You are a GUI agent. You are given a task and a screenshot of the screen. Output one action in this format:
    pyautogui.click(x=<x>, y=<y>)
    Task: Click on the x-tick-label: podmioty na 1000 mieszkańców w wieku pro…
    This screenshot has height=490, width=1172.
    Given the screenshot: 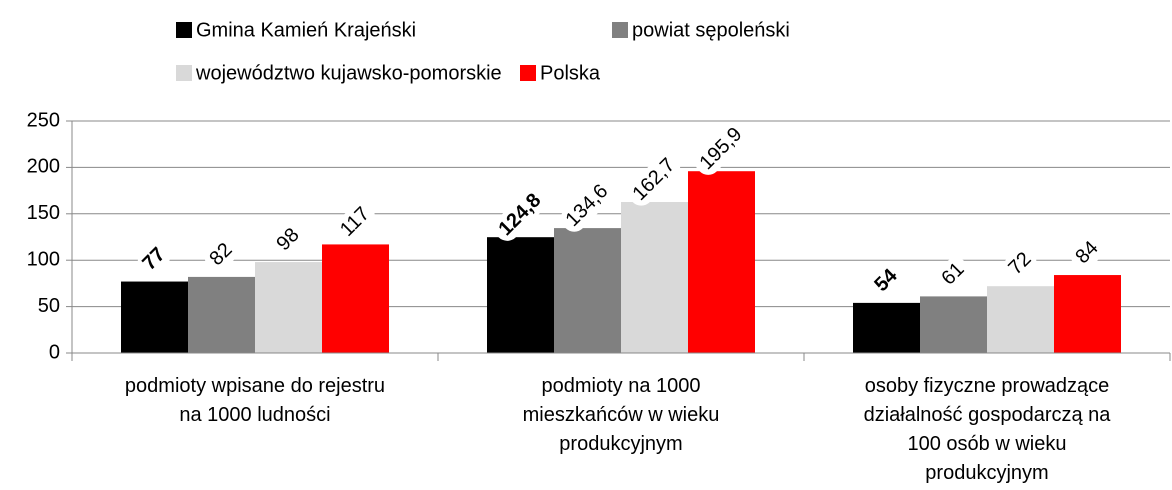 What is the action you would take?
    pyautogui.click(x=621, y=415)
    